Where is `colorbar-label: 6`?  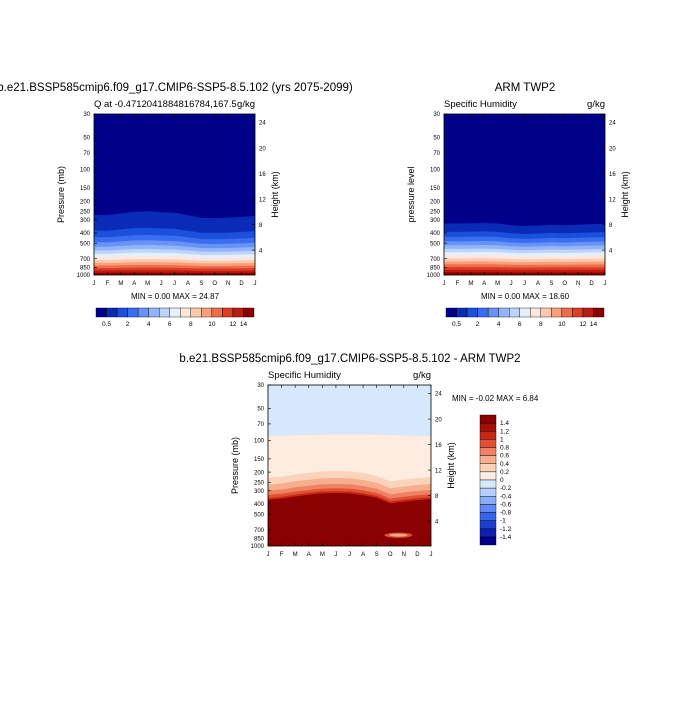
colorbar-label: 6 is located at coordinates (520, 324).